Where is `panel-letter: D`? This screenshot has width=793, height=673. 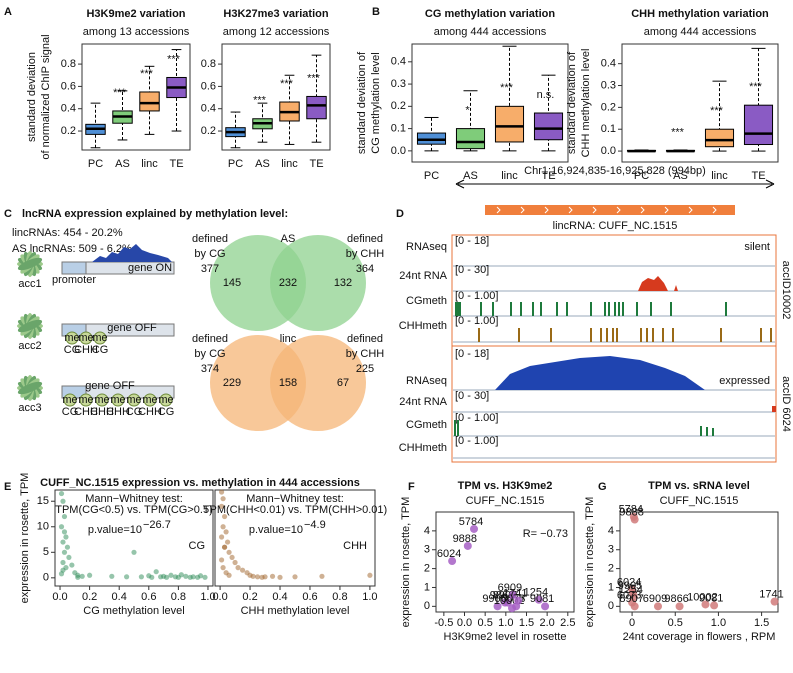 panel-letter: D is located at coordinates (400, 214).